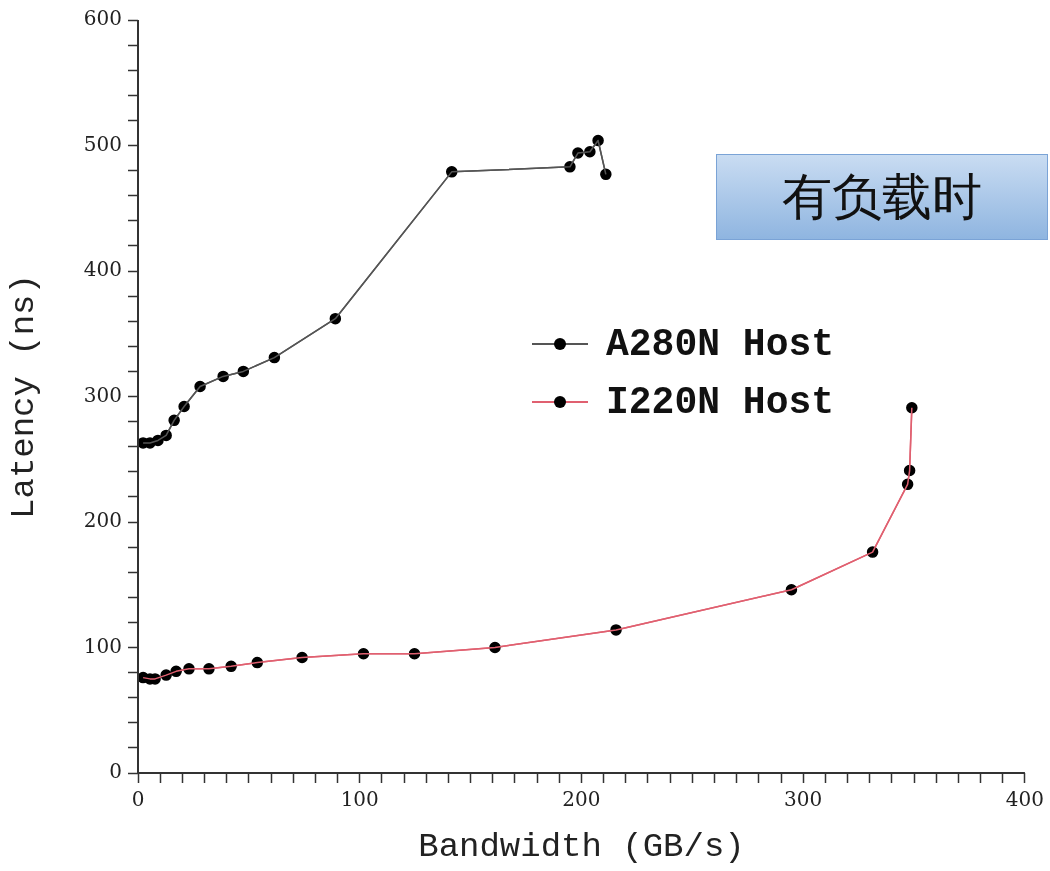 The width and height of the screenshot is (1050, 871). I want to click on x-axis-title: Bandwidth (GB/s), so click(581, 846).